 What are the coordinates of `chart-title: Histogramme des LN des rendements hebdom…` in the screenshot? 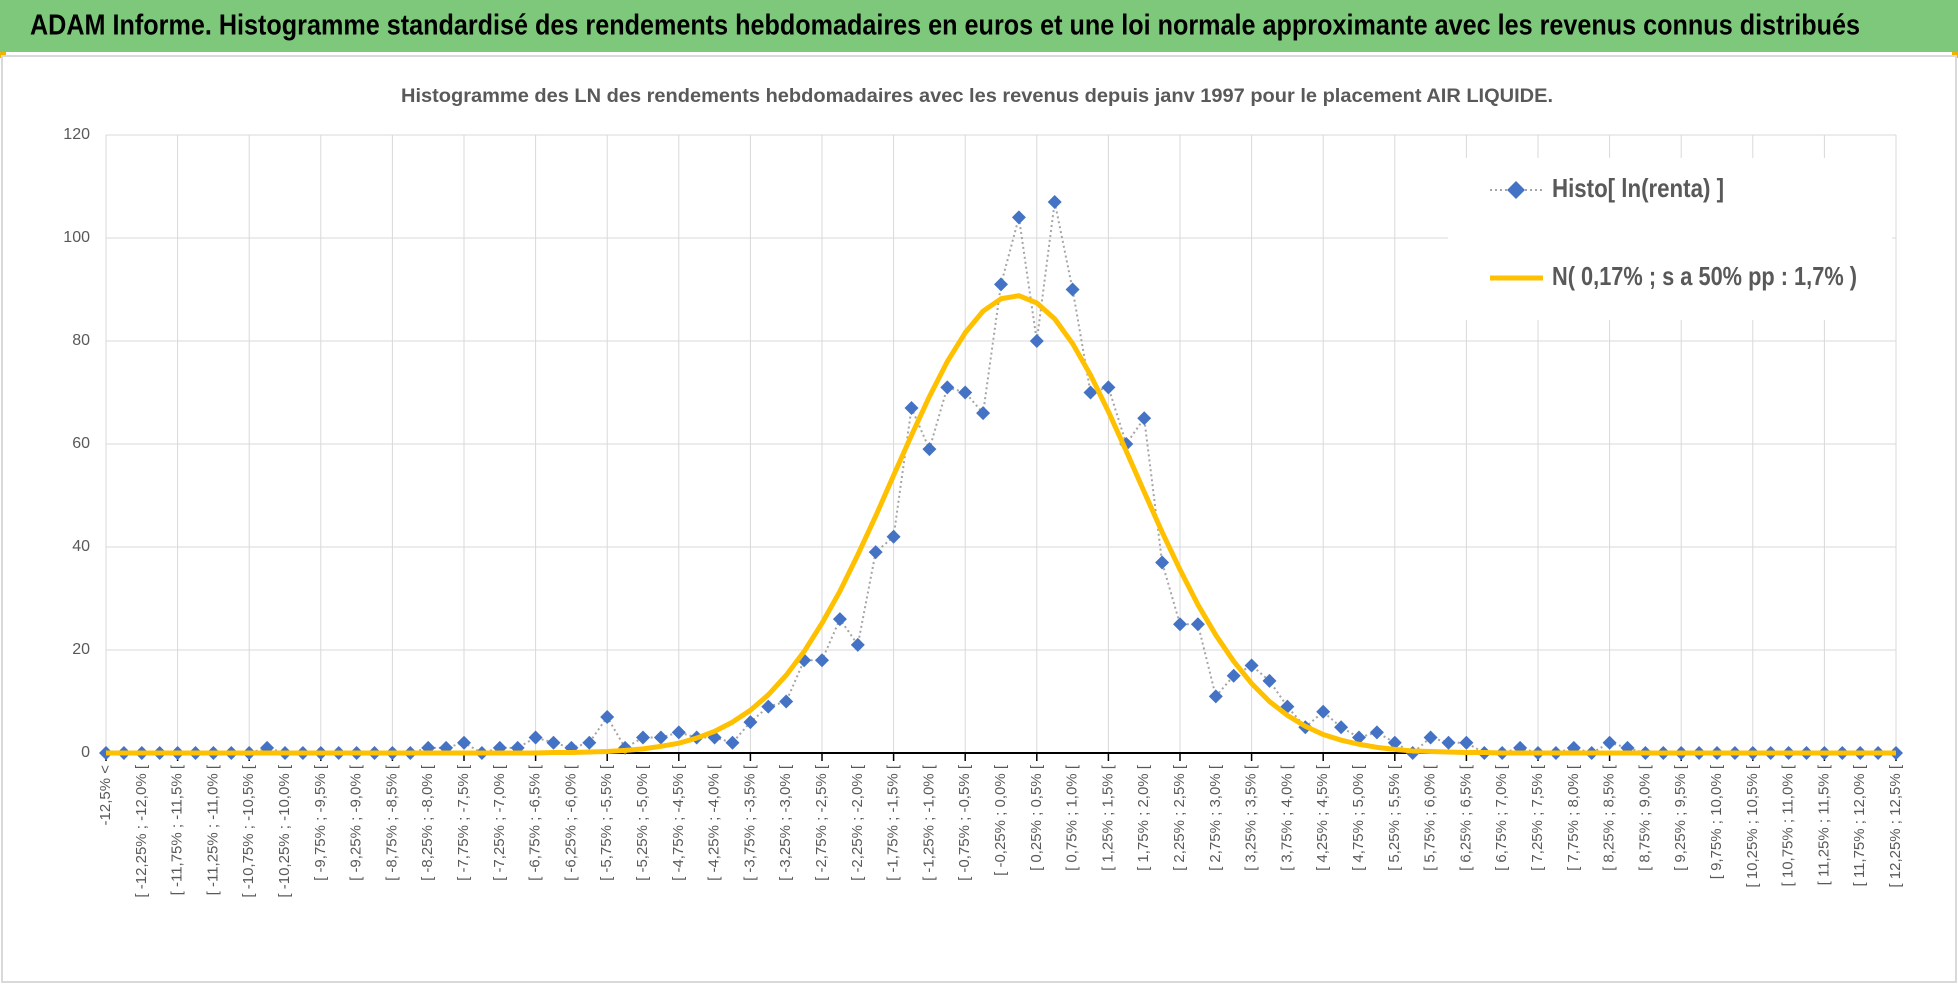 It's located at (977, 96).